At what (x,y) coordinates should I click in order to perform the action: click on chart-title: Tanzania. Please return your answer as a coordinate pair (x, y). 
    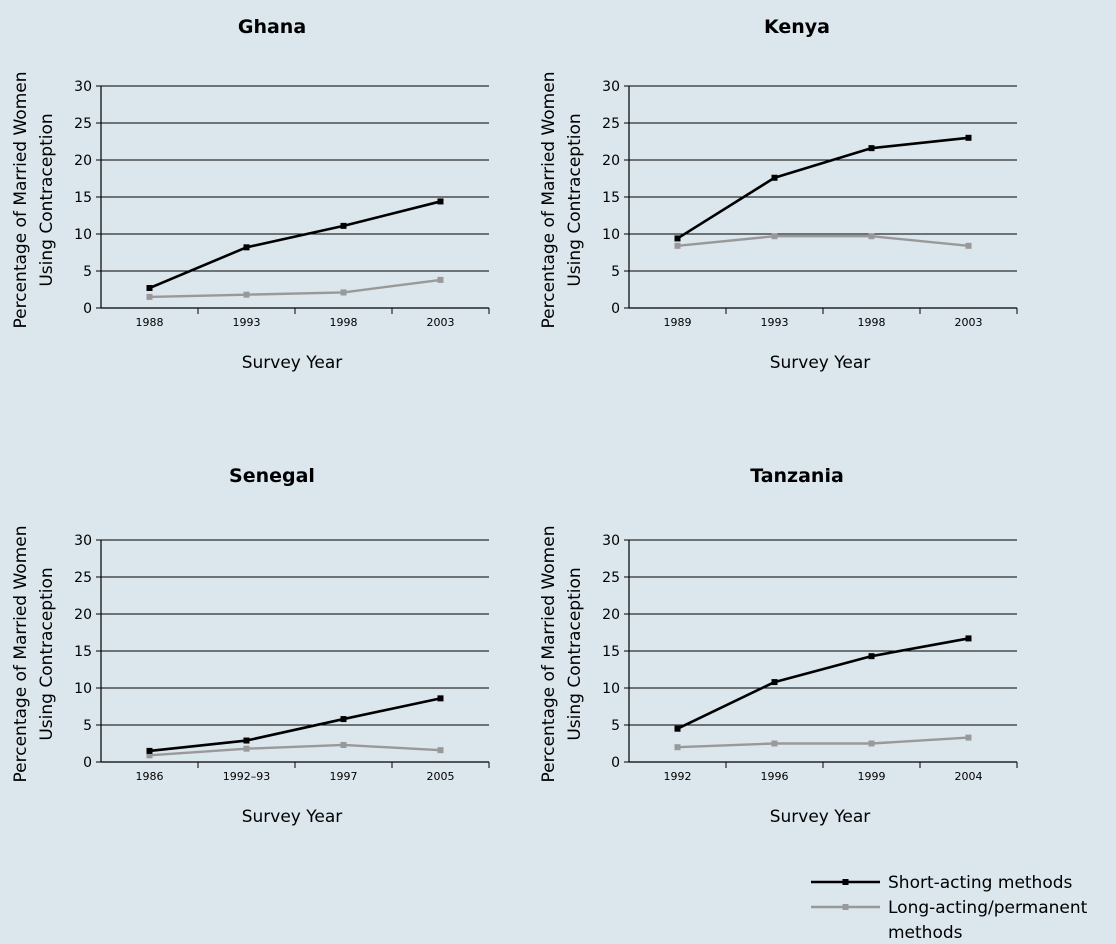
    Looking at the image, I should click on (797, 476).